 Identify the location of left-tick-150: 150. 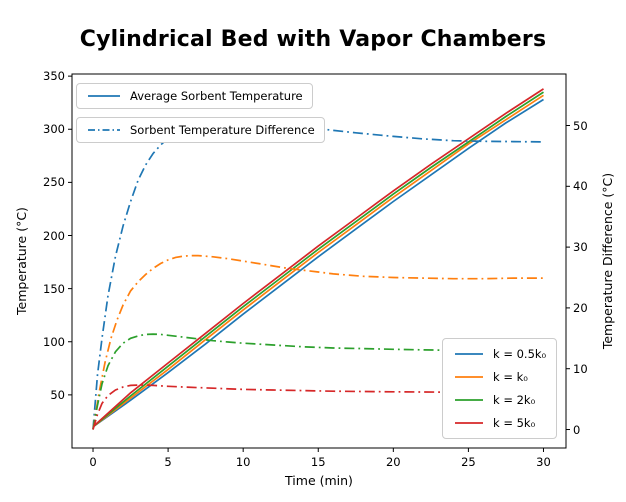
(54, 288).